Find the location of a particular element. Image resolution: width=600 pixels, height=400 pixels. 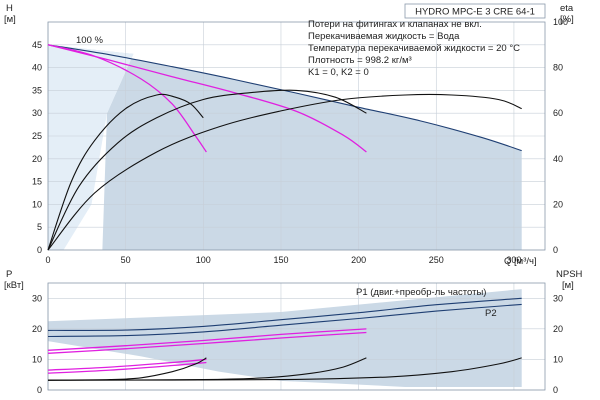

y-left-tick-label: 40 is located at coordinates (37, 68).